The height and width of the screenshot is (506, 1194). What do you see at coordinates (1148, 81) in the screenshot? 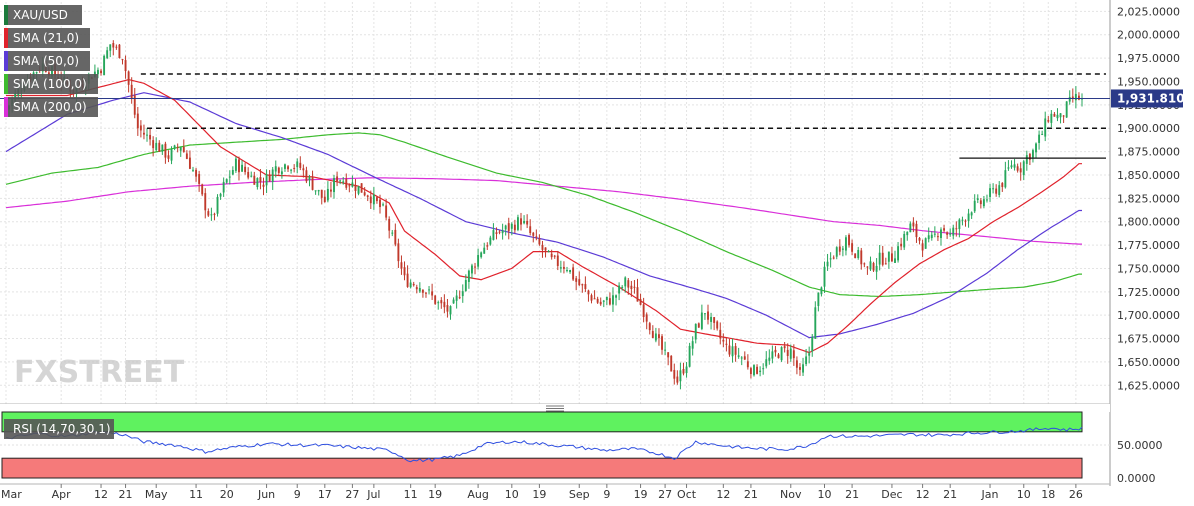
I see `price-tick-label: 1,950.0000` at bounding box center [1148, 81].